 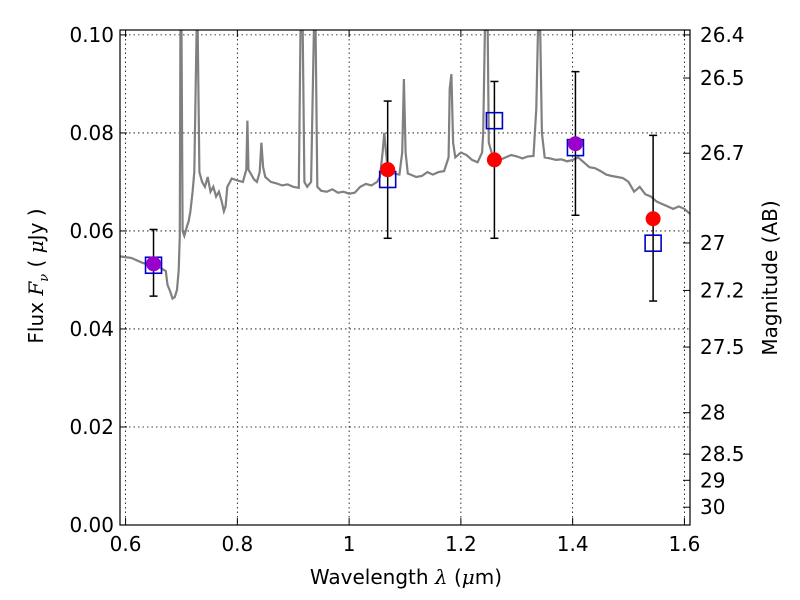 What do you see at coordinates (91, 329) in the screenshot?
I see `y-tick-label: 0.04` at bounding box center [91, 329].